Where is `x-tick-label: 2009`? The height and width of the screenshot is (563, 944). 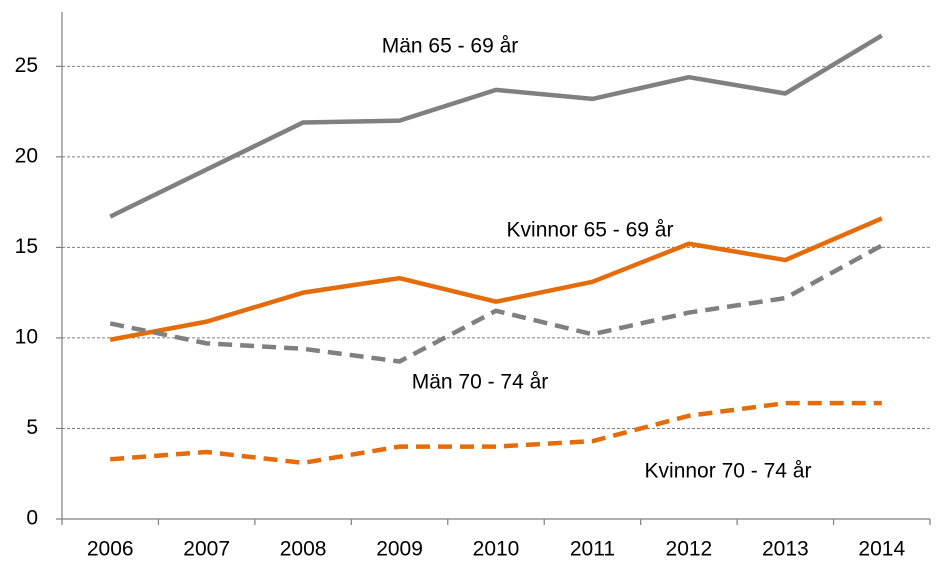
x-tick-label: 2009 is located at coordinates (399, 549).